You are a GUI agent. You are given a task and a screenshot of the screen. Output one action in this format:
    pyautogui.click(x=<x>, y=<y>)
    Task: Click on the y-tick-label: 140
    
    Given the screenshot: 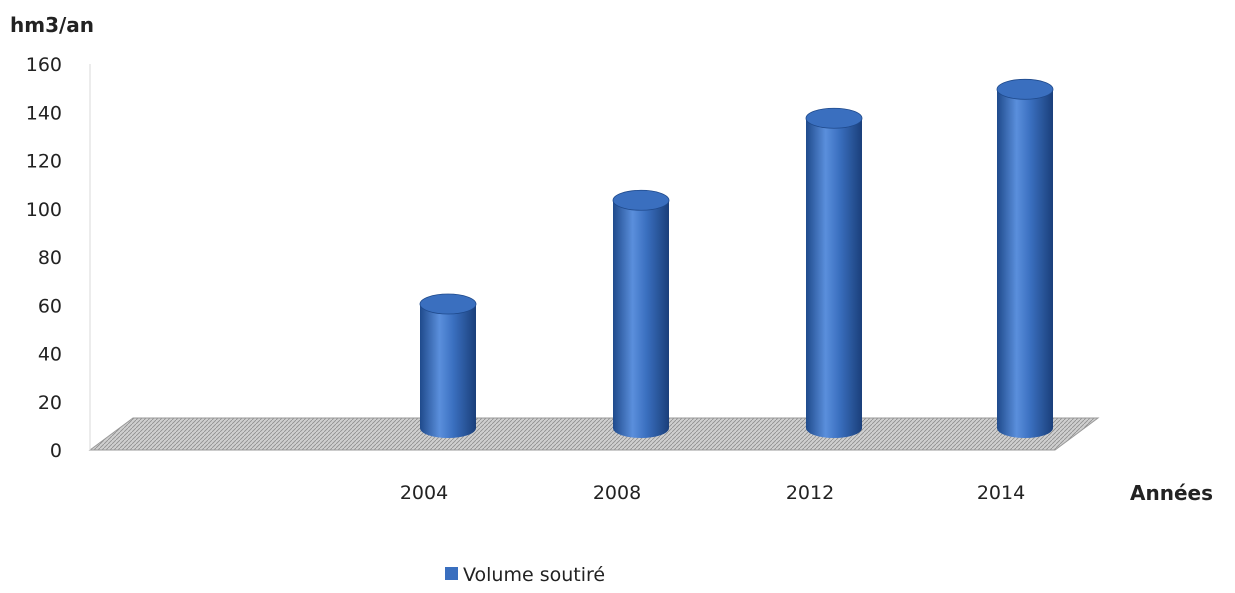 What is the action you would take?
    pyautogui.click(x=44, y=113)
    